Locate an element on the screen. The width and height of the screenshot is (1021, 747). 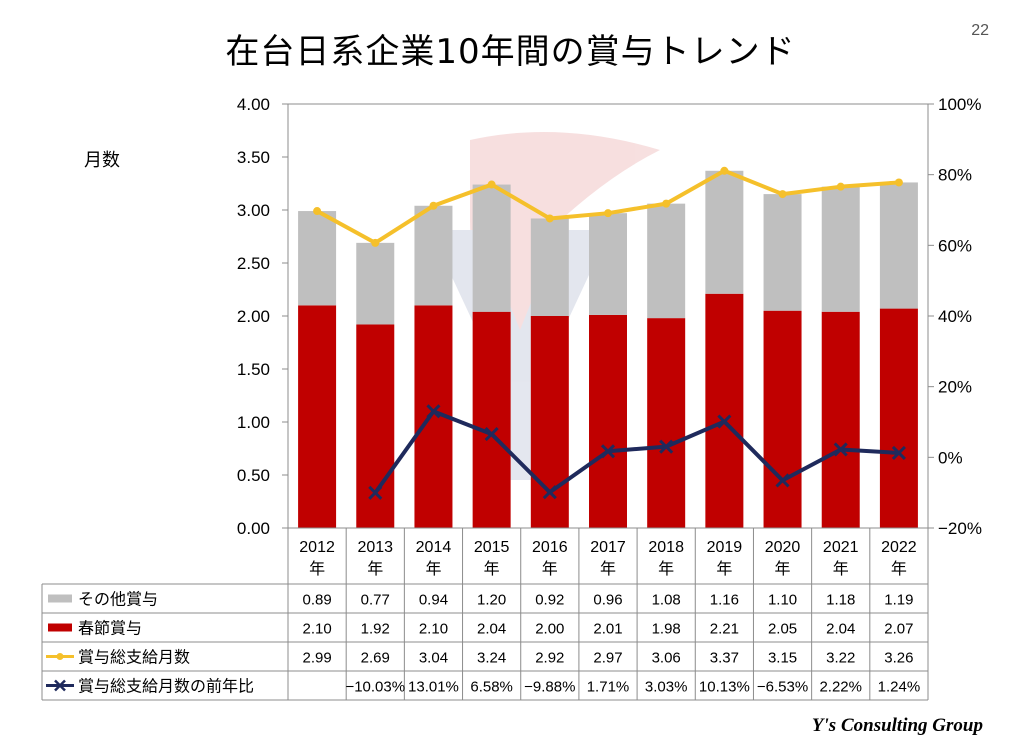
y-tick-label: 0.00 is located at coordinates (253, 528).